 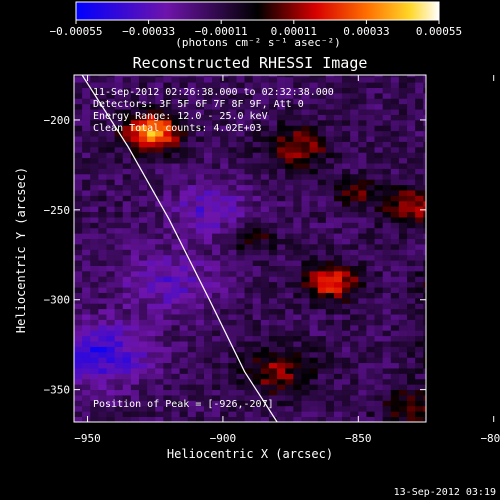 I want to click on y-axis-title: Heliocentric Y (arcsec), so click(x=21, y=250).